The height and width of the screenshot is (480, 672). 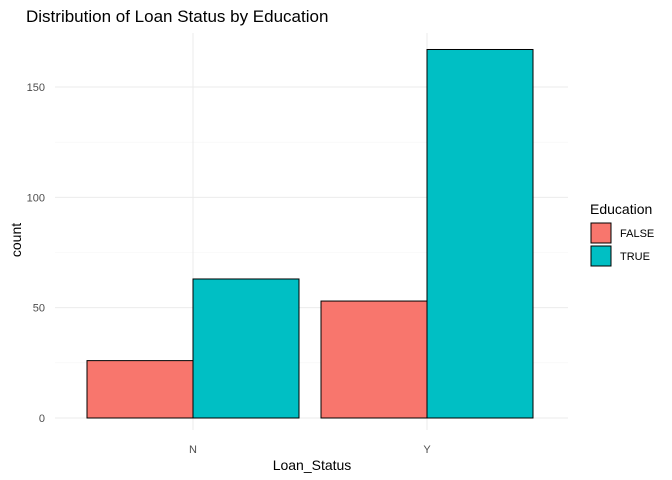 I want to click on bar-Y-FALSE, so click(x=374, y=359).